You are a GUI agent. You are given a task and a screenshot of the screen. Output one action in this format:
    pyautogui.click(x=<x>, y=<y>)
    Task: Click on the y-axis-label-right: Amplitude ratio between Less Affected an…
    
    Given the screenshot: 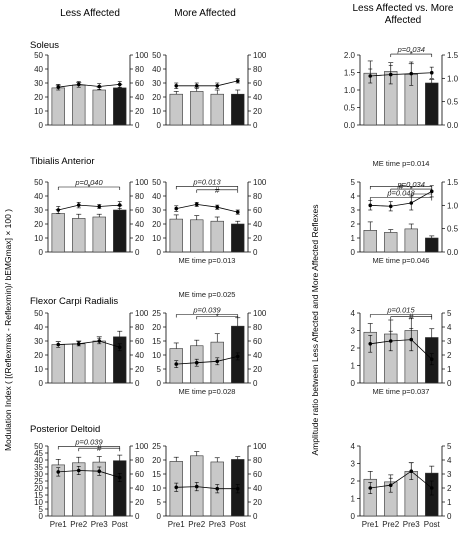 What is the action you would take?
    pyautogui.click(x=315, y=329)
    